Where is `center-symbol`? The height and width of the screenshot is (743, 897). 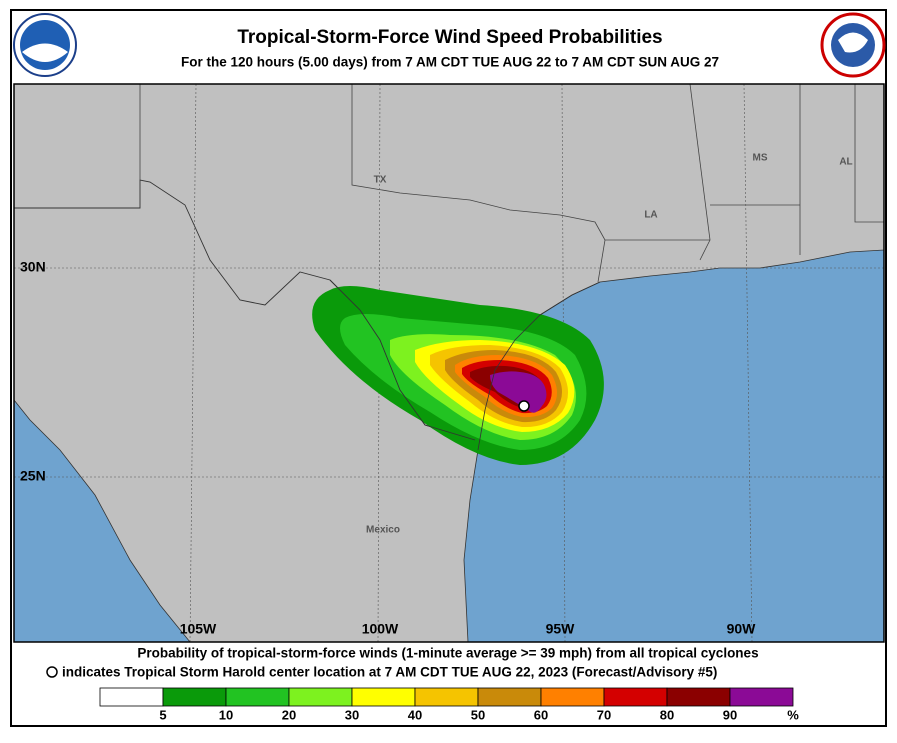
center-symbol is located at coordinates (52, 672).